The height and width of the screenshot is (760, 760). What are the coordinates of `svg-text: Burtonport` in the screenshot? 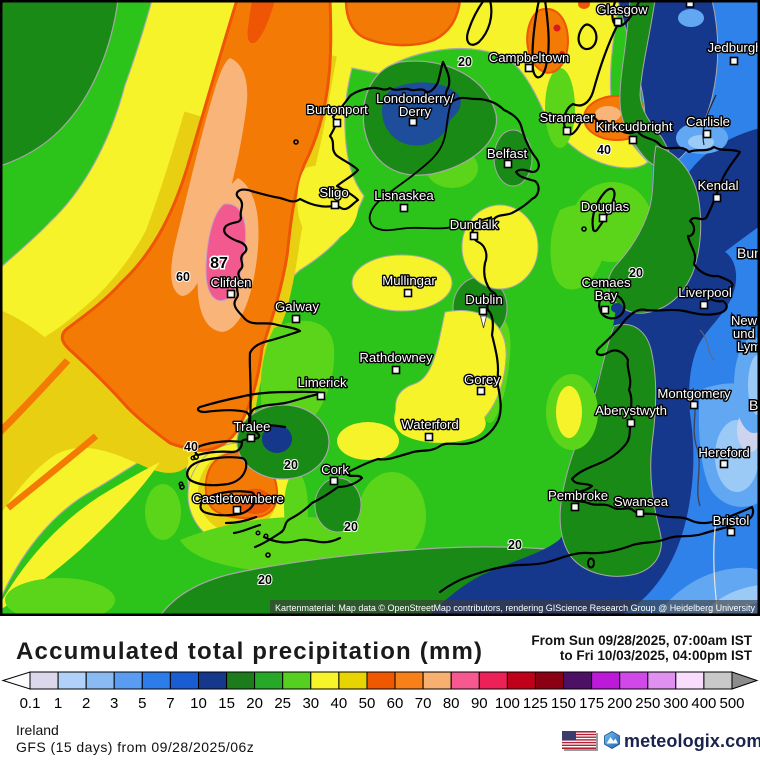 It's located at (337, 109).